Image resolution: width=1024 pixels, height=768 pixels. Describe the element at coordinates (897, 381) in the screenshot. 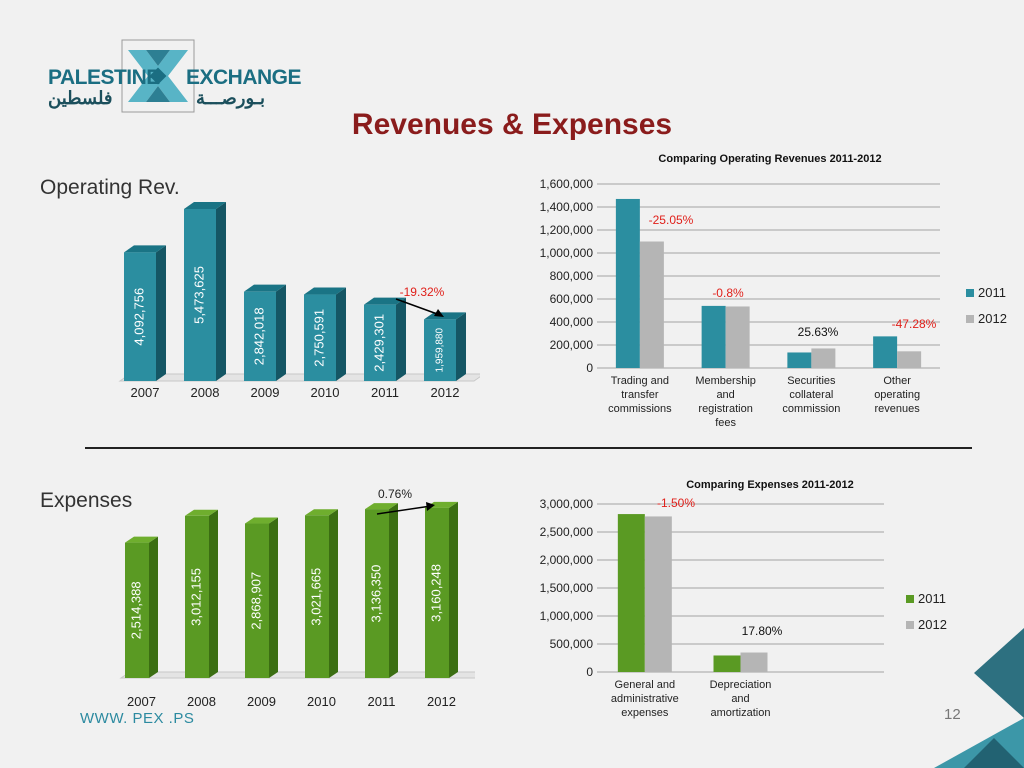

I see `x-tick-label: Other` at that location.